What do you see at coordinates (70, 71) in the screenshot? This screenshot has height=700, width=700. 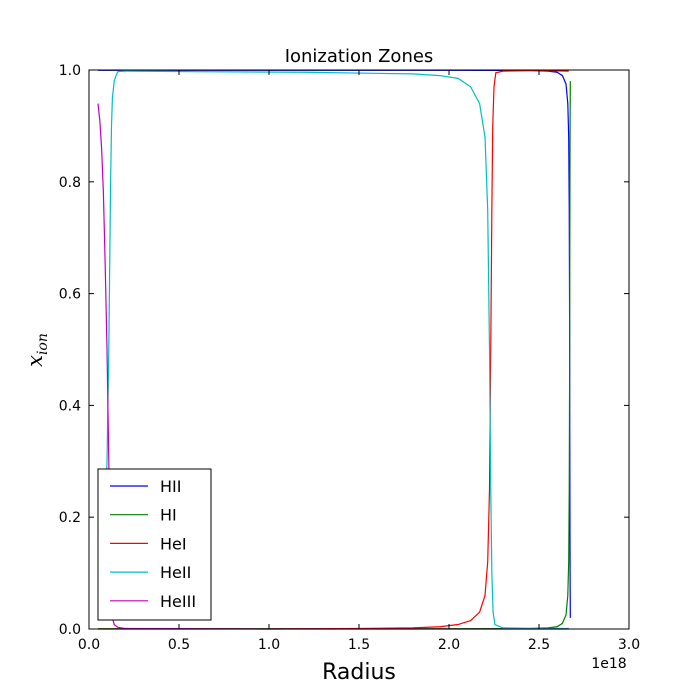 I see `y-tick-label: 1.0` at bounding box center [70, 71].